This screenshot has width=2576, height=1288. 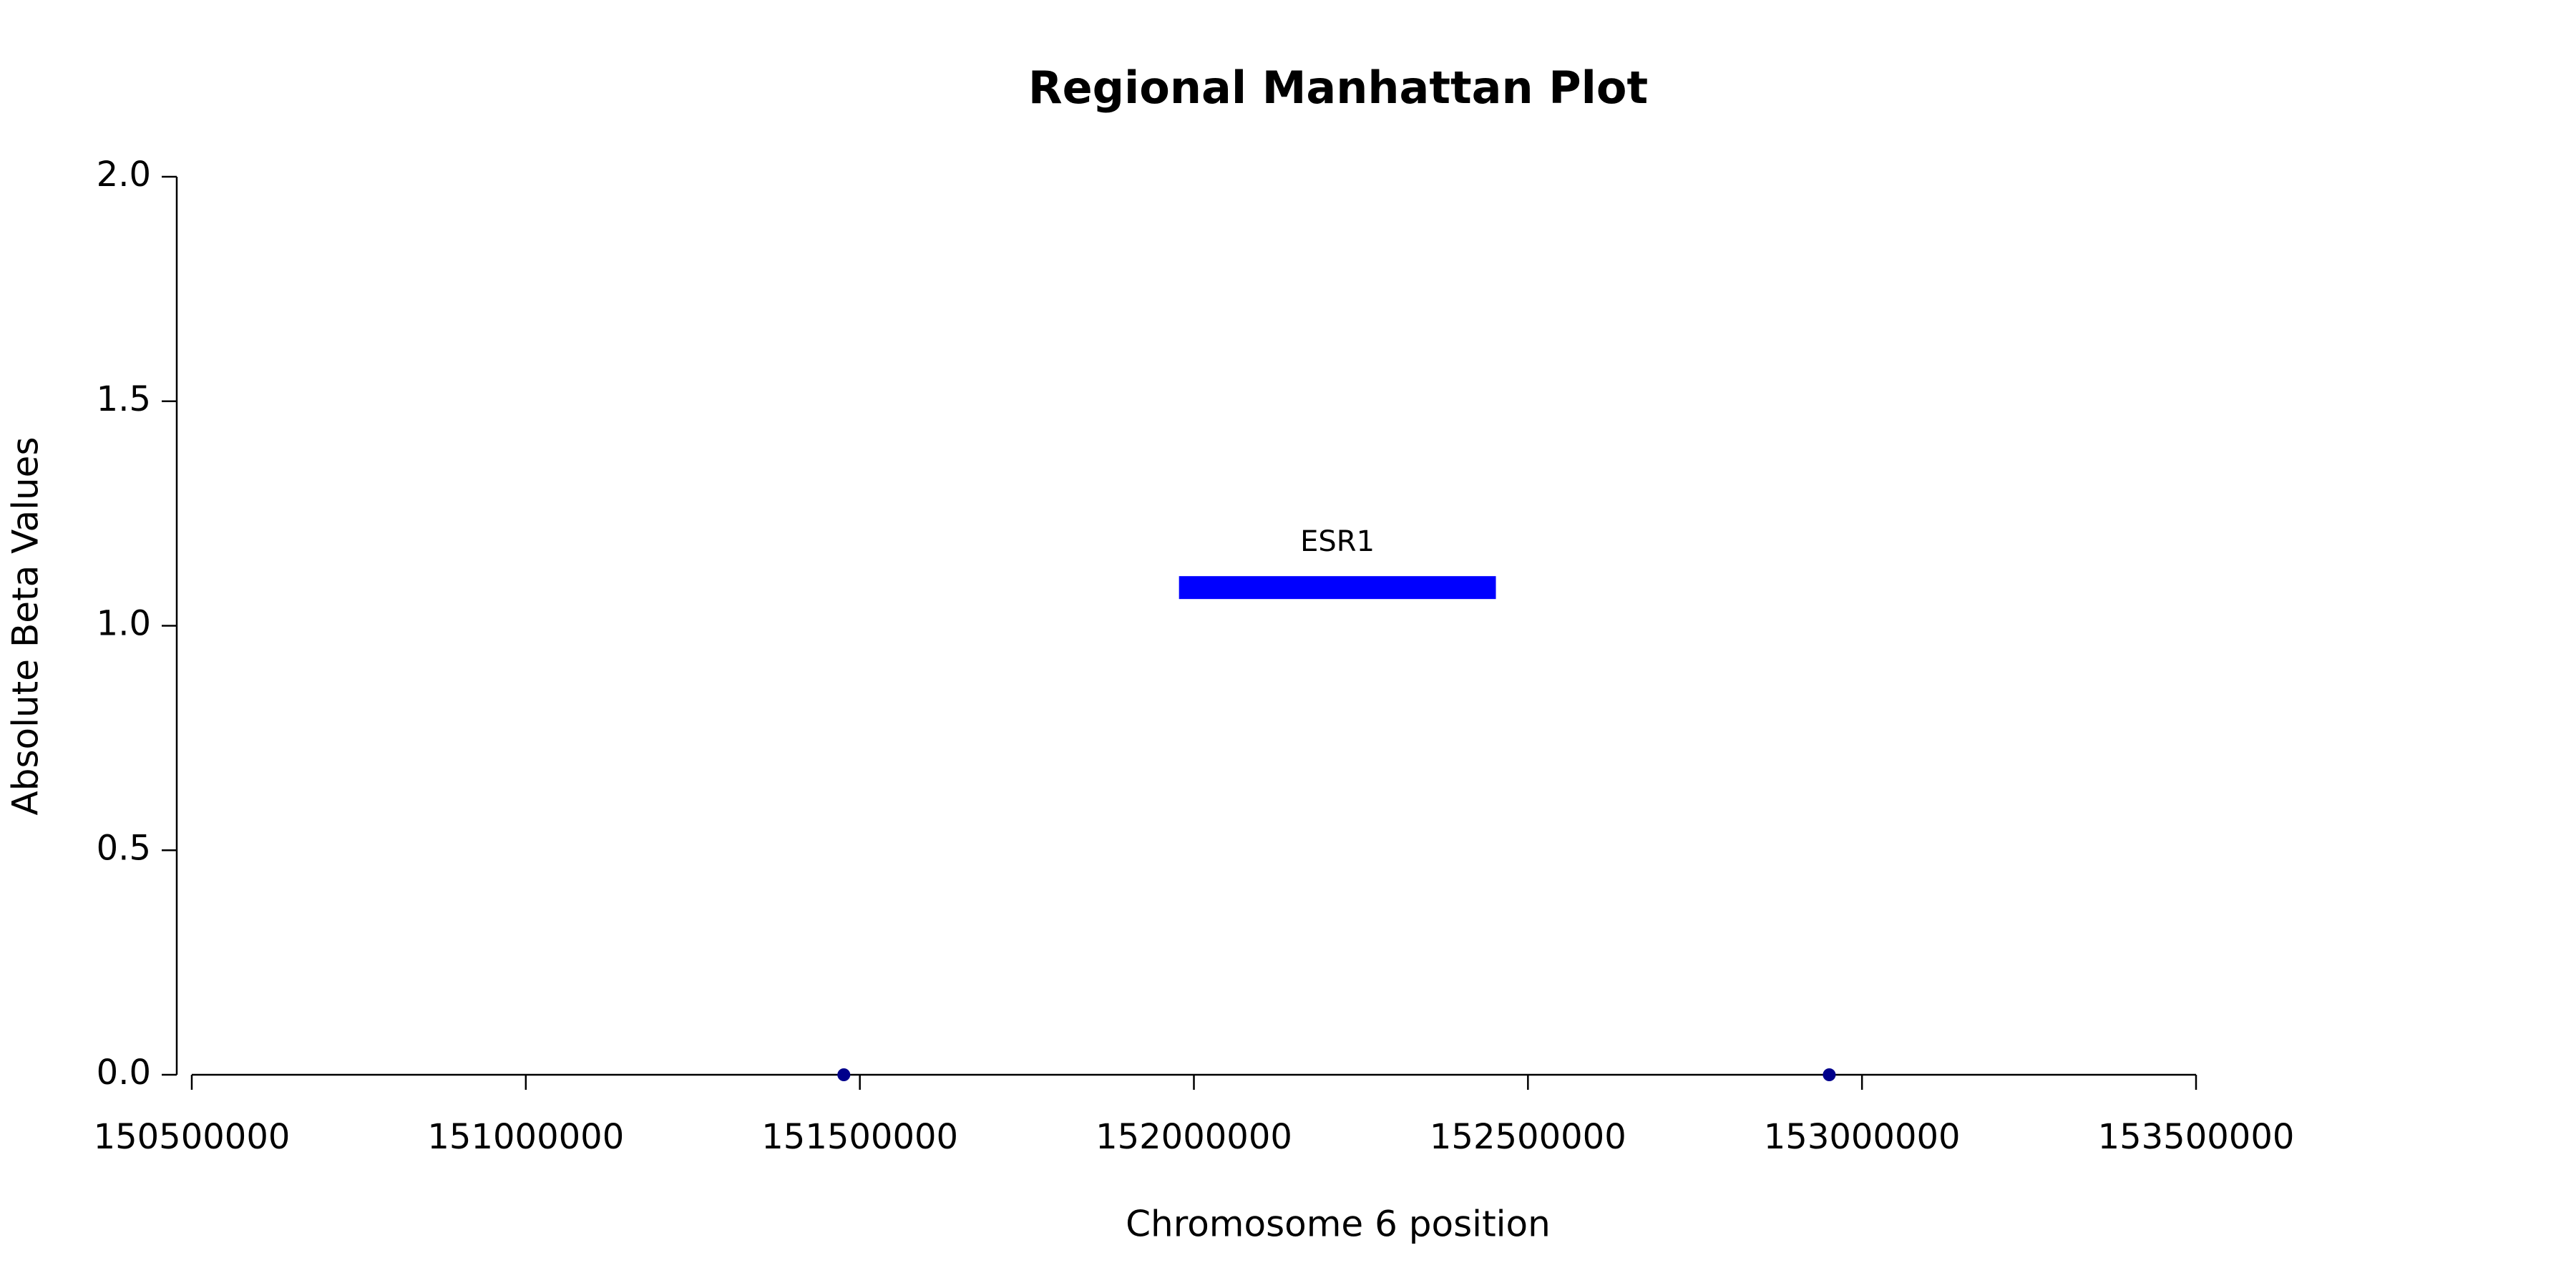 I want to click on x-tick-label: 152000000, so click(x=1194, y=1137).